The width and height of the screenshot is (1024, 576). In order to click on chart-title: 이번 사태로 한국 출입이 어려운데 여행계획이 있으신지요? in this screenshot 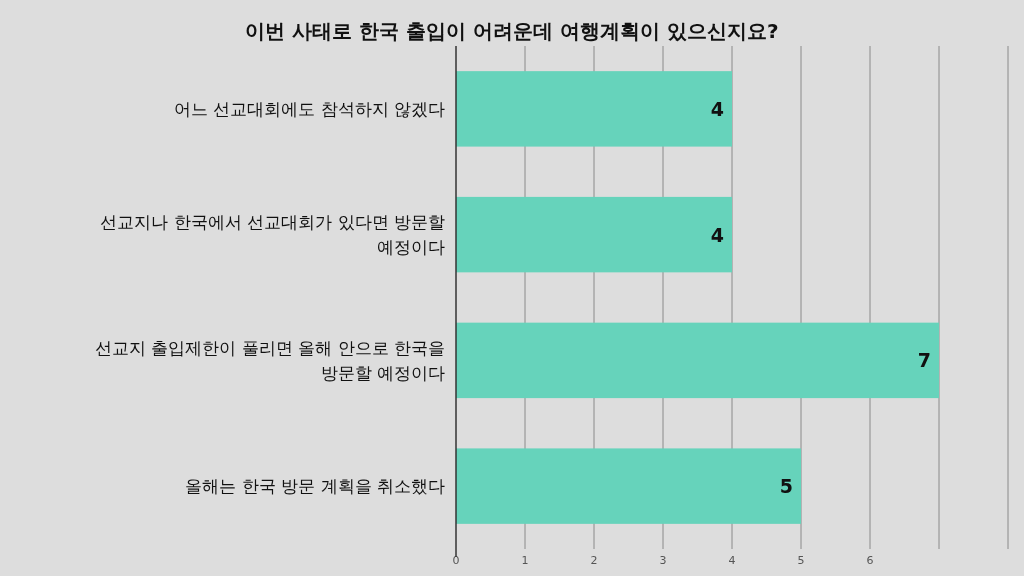, I will do `click(512, 31)`.